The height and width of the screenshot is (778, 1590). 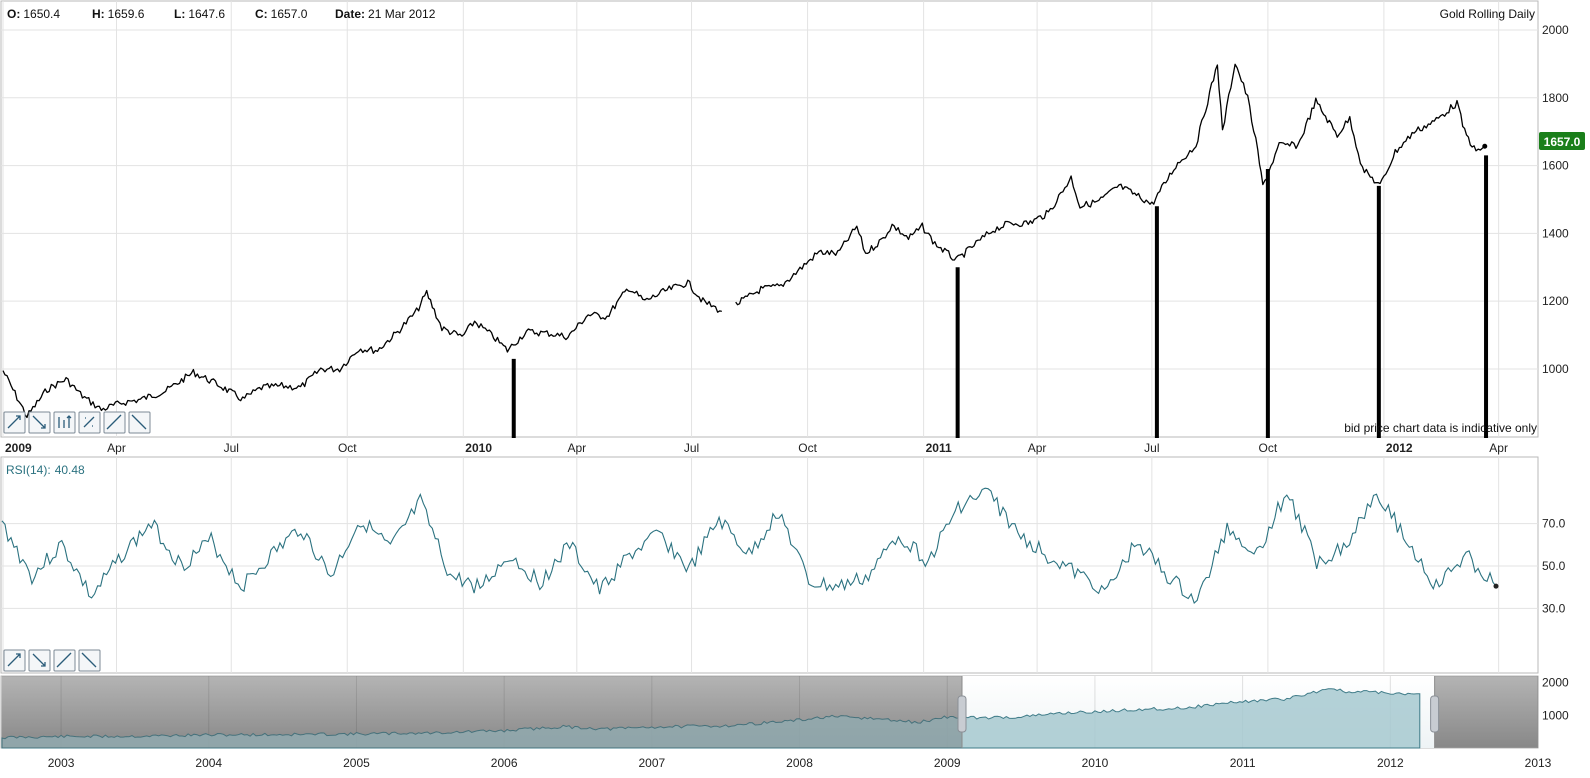 I want to click on navigator-x-tick-label: 2009, so click(x=947, y=763).